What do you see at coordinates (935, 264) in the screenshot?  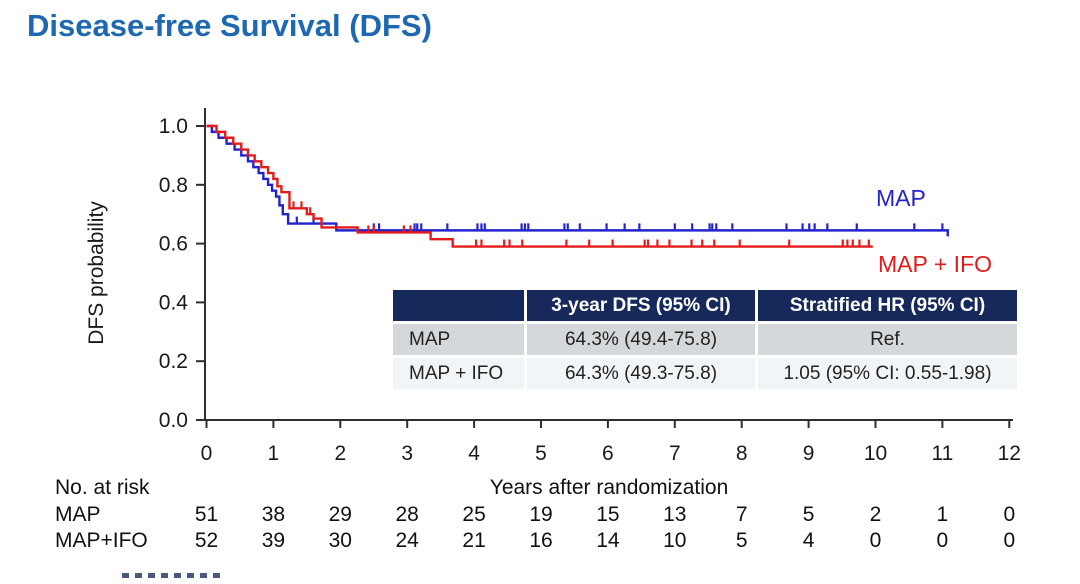 I see `legend-label-map-ifo: MAP + IFO` at bounding box center [935, 264].